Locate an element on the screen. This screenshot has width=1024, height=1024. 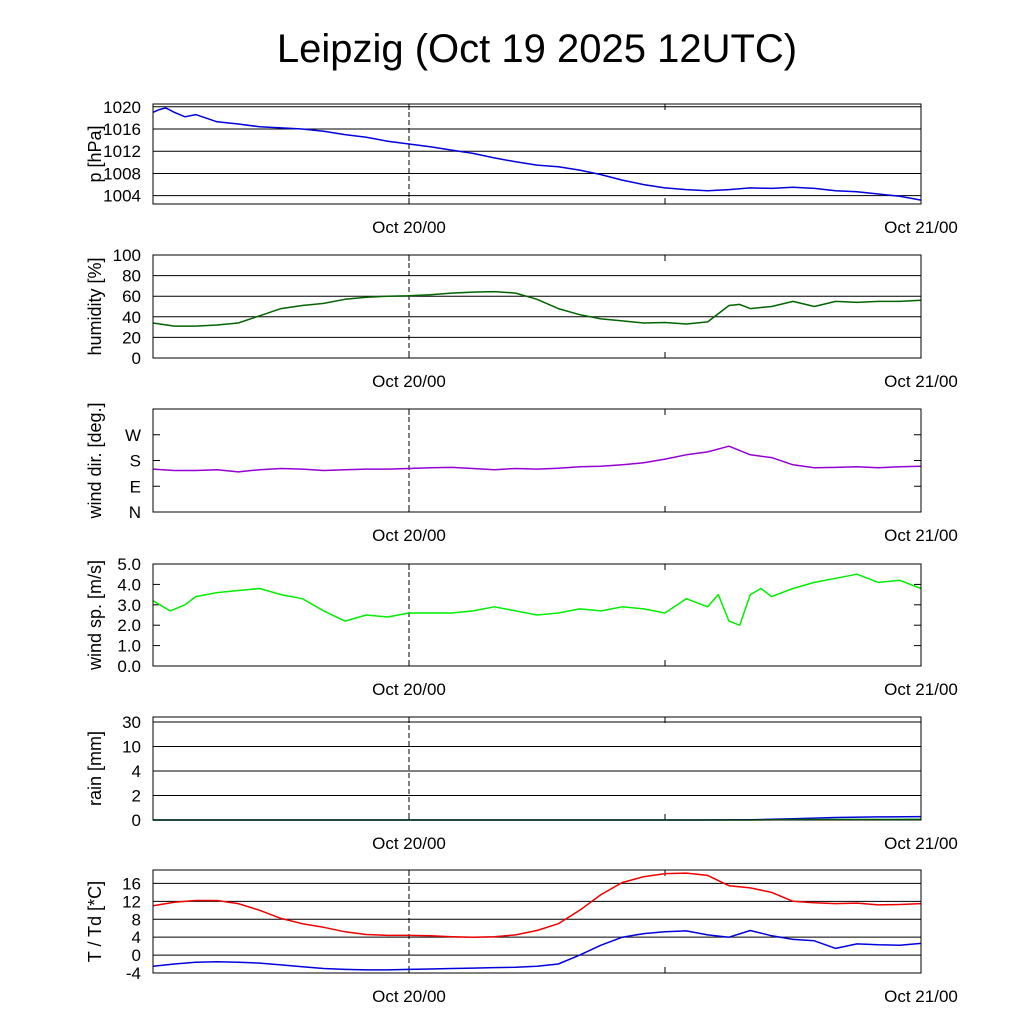
y-tick-label: 20 is located at coordinates (131, 337).